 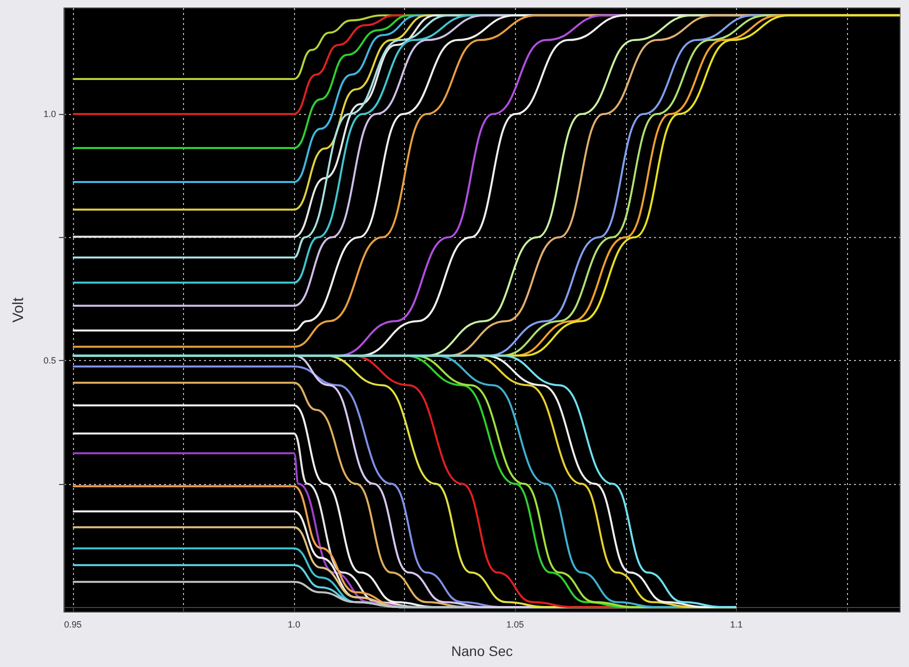 I want to click on x-tick-label: 1.0, so click(x=294, y=625).